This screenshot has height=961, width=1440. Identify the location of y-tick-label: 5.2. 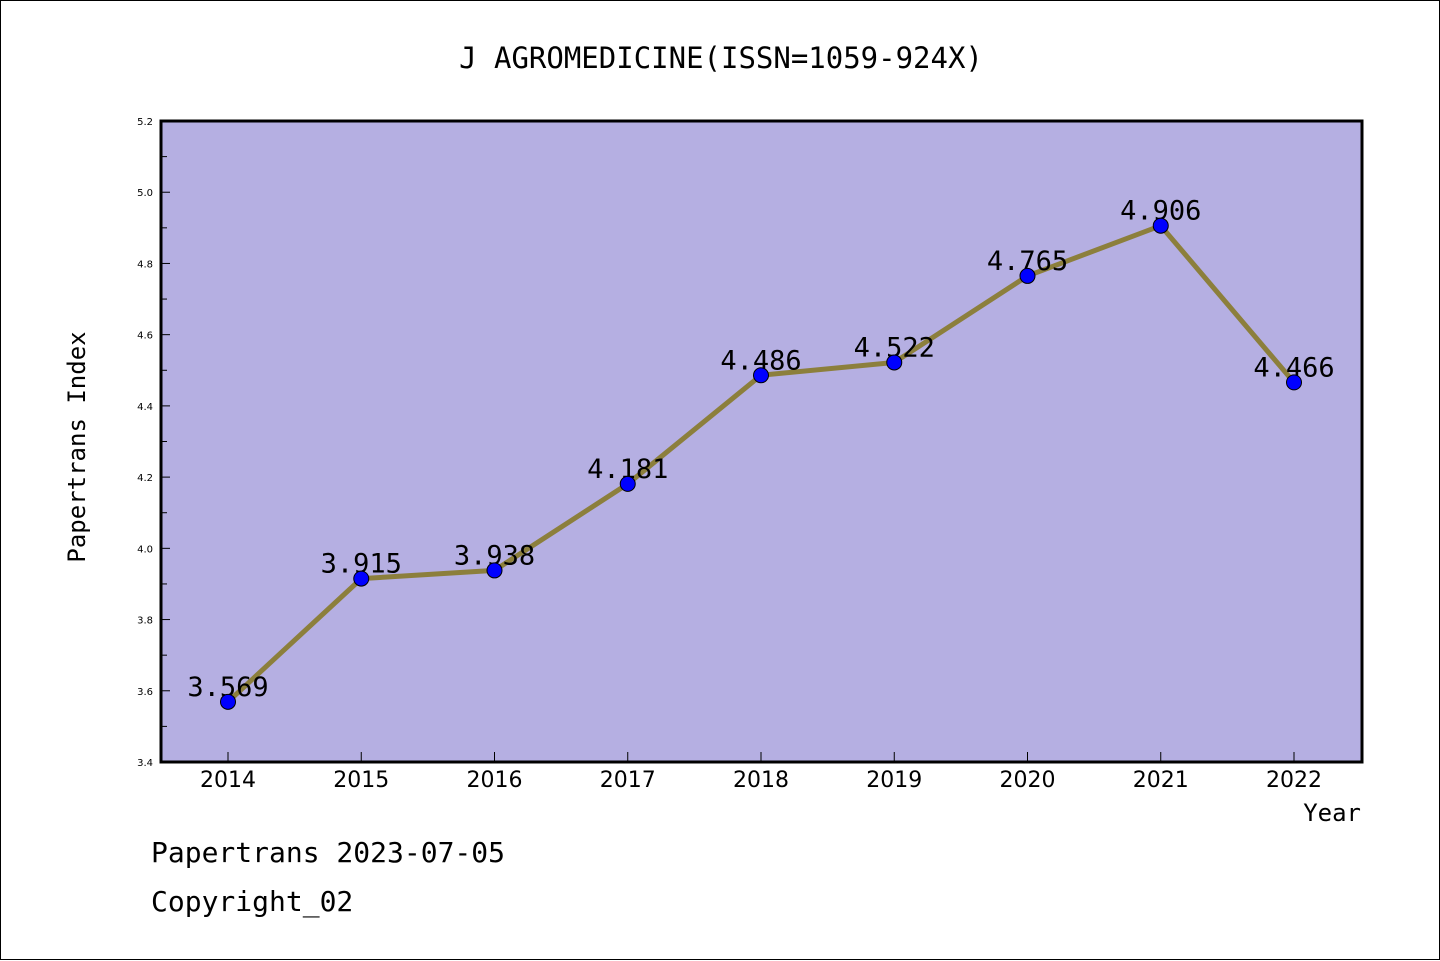
(145, 122).